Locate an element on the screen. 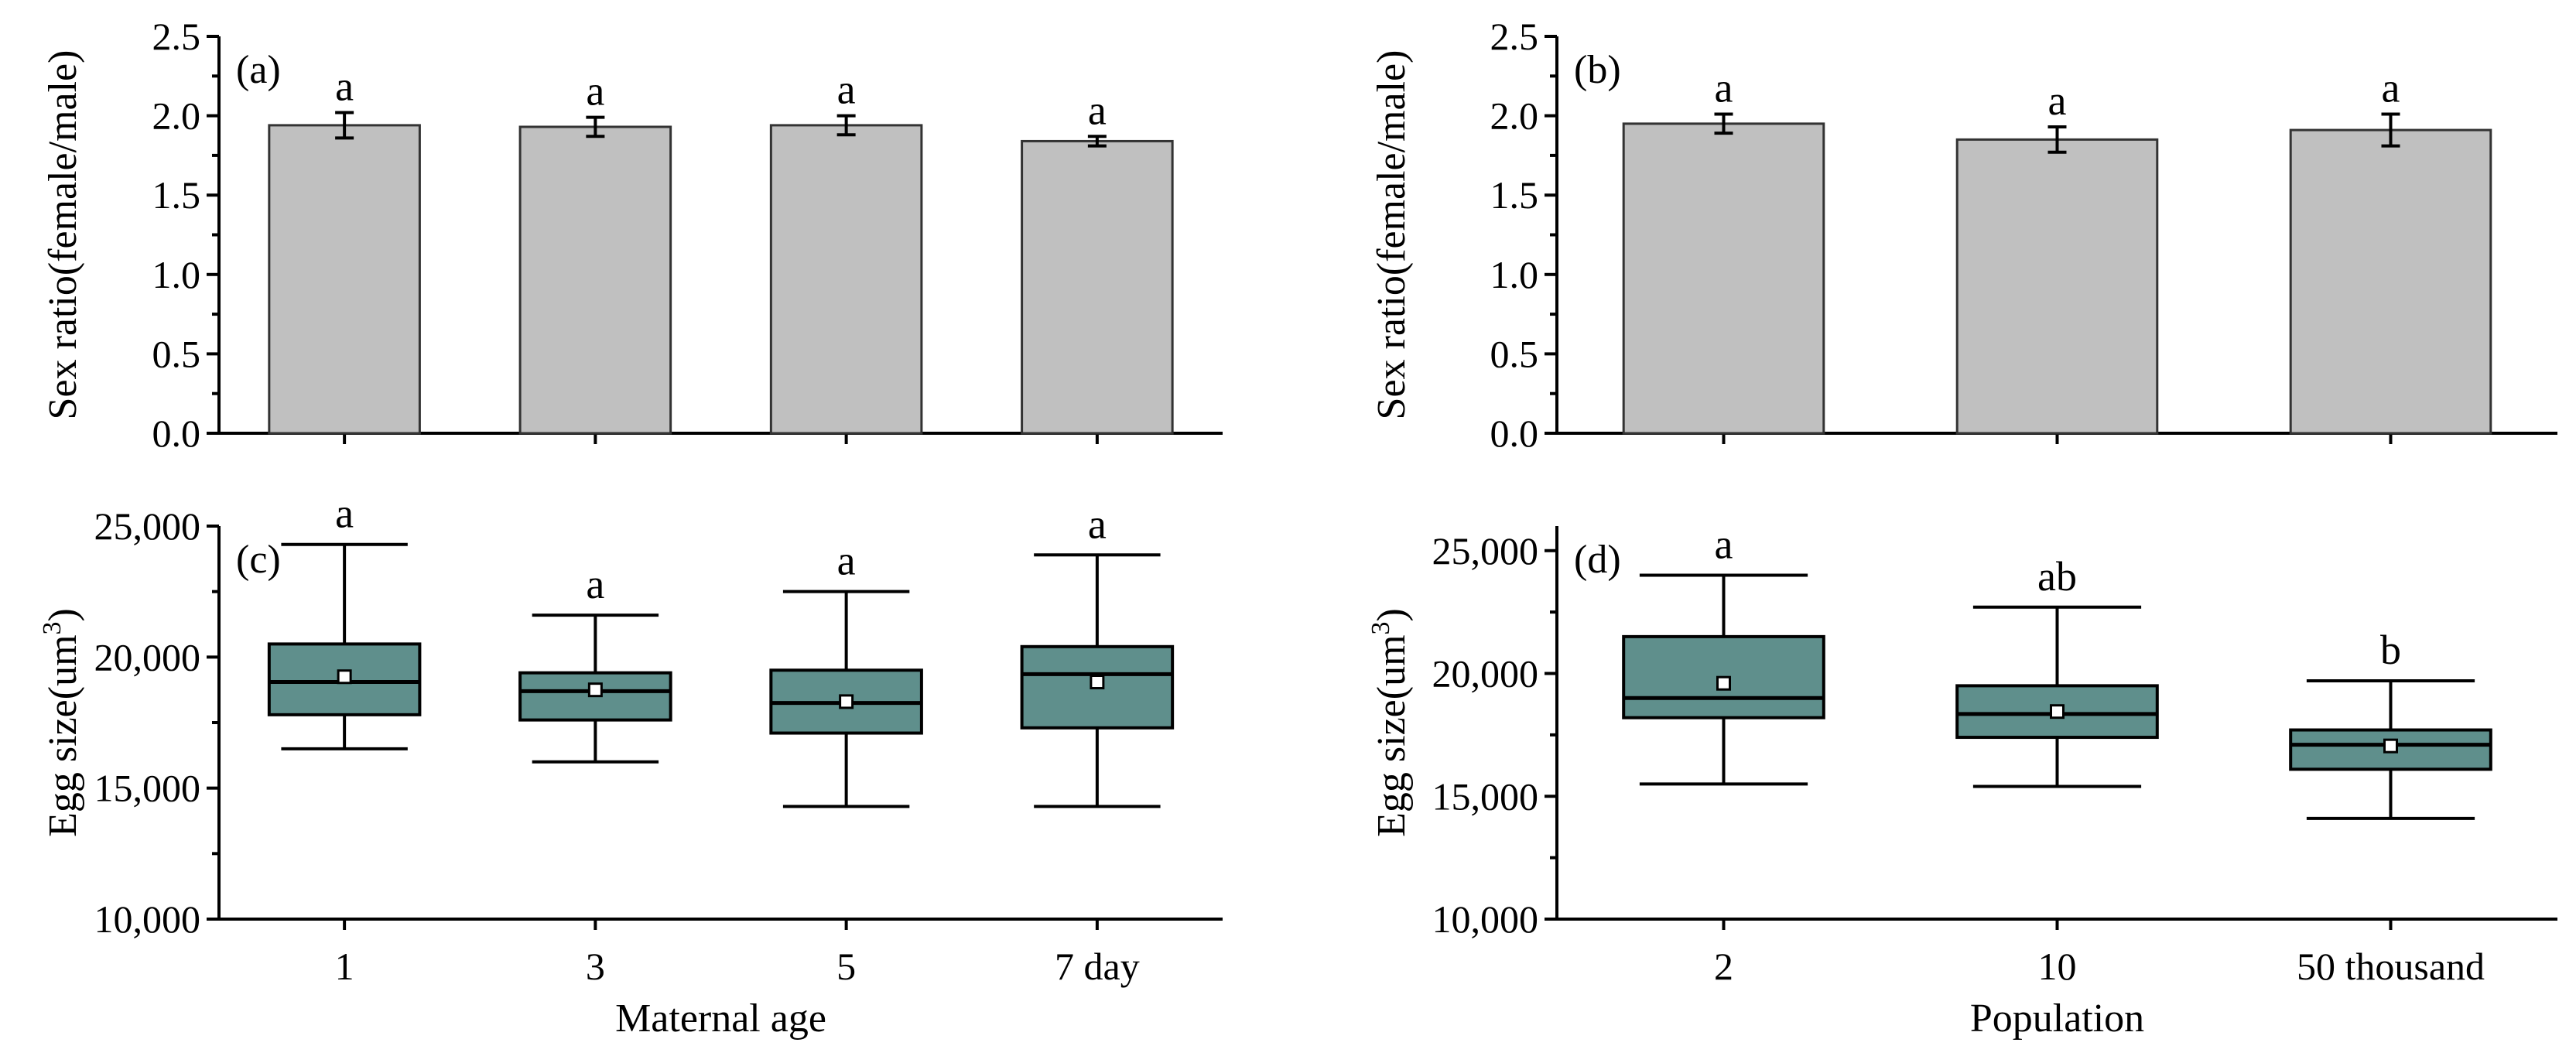  significance-letter: b is located at coordinates (2390, 650).